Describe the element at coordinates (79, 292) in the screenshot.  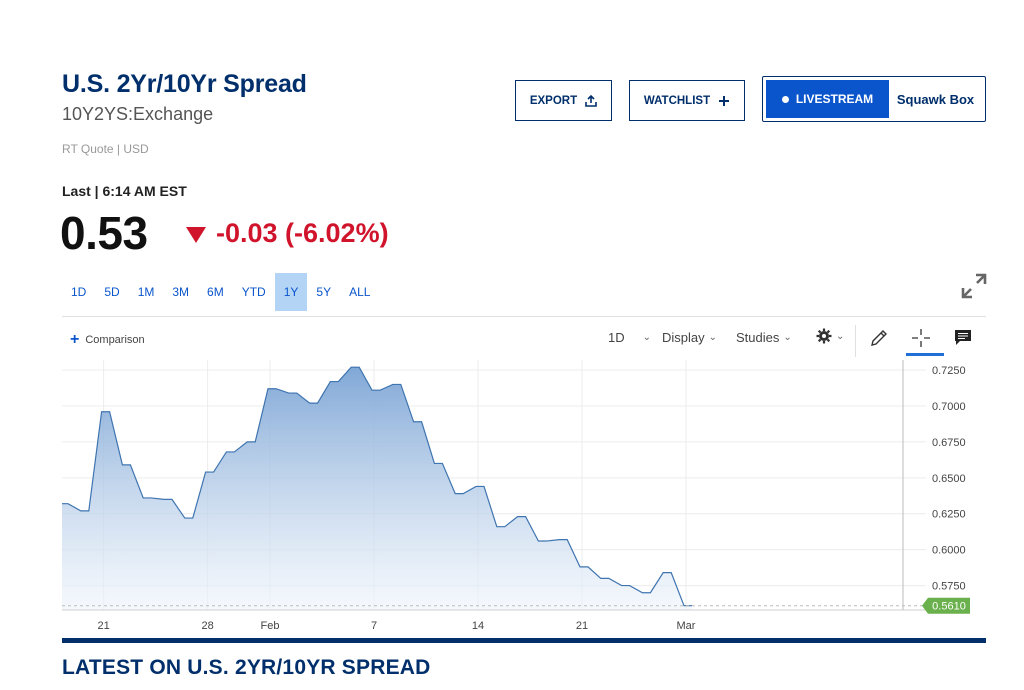
I see `range-tab-1d: 1D` at that location.